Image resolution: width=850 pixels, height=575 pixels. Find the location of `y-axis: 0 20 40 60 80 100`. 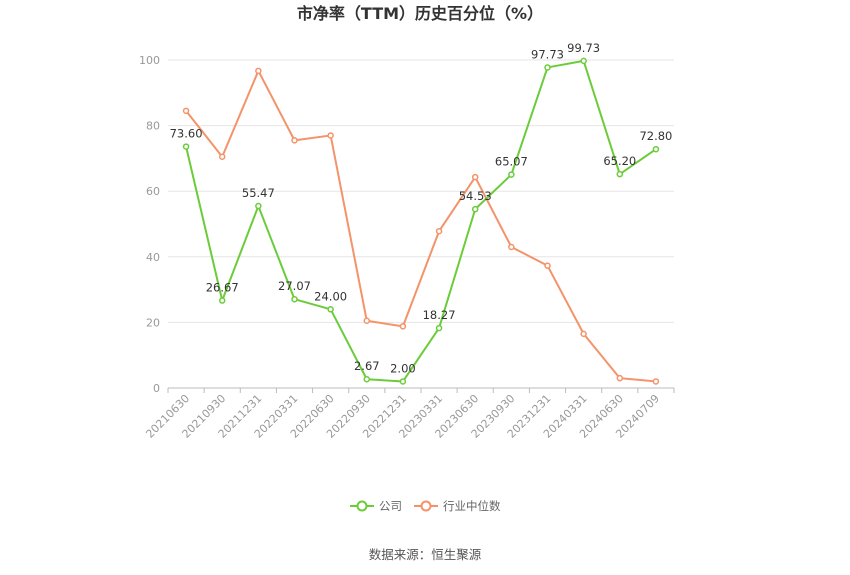

y-axis: 0 20 40 60 80 100 is located at coordinates (149, 224).